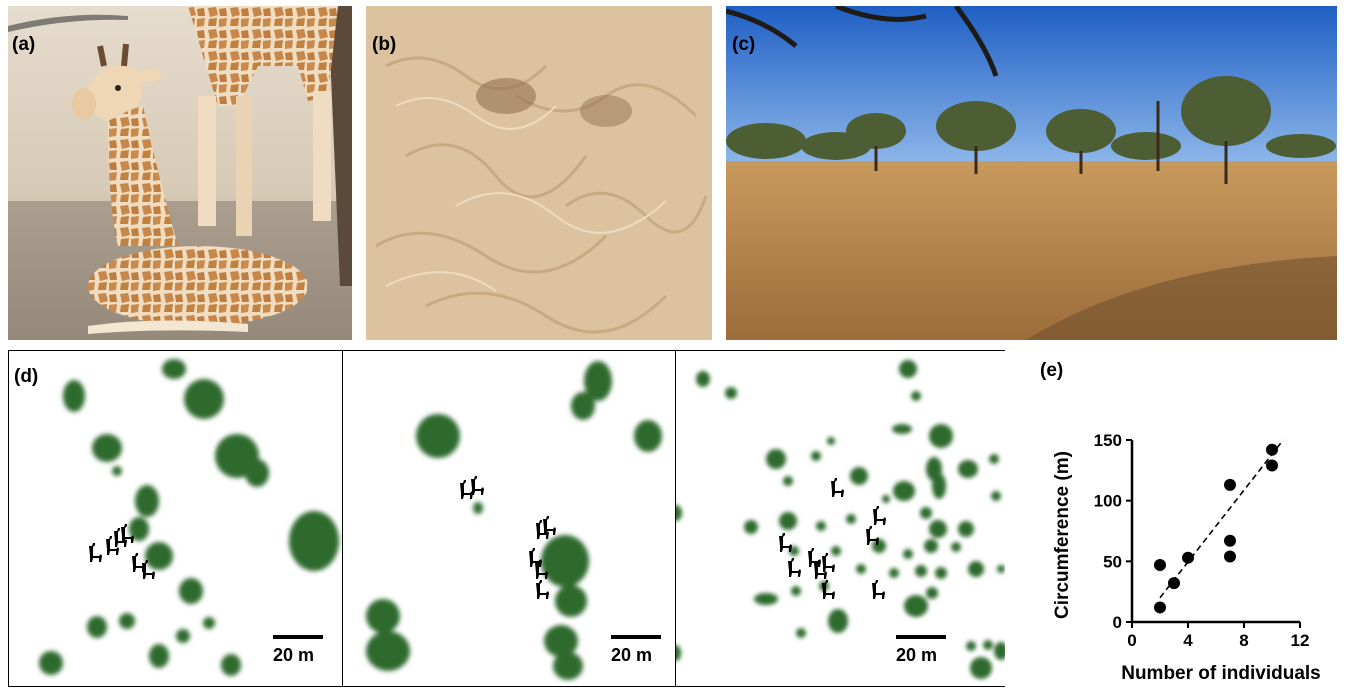 Image resolution: width=1349 pixels, height=692 pixels. I want to click on photo-giraffe-calf, so click(180, 173).